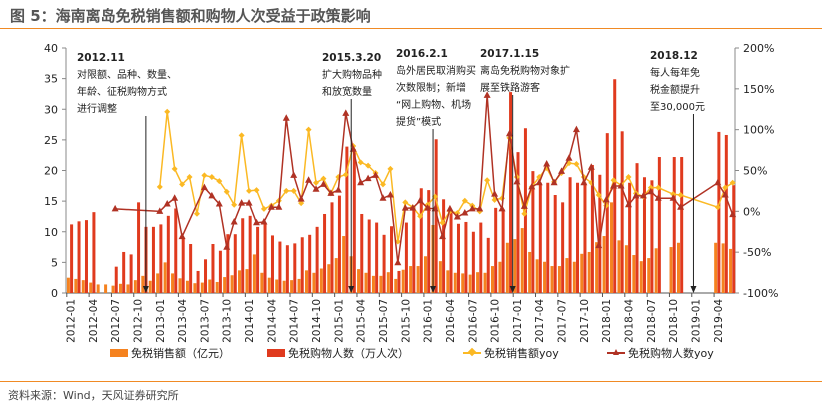 The width and height of the screenshot is (822, 407). I want to click on annotation-text: 进行调整, so click(97, 109).